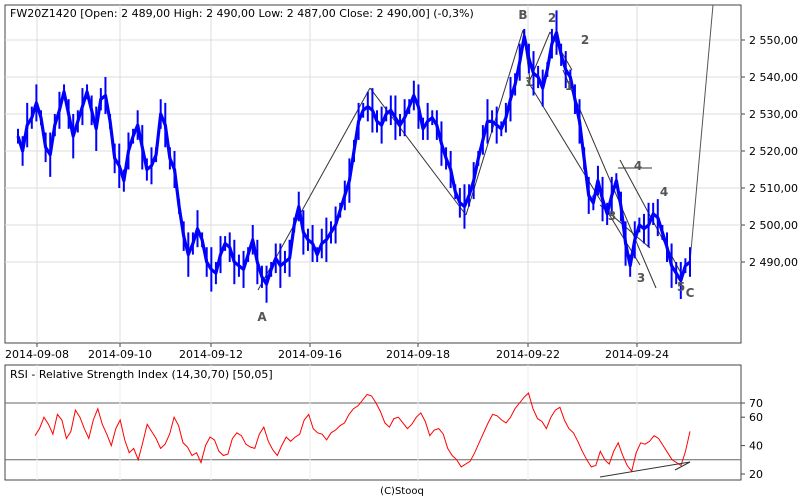 This screenshot has width=800, height=504. I want to click on wave-label: A, so click(262, 317).